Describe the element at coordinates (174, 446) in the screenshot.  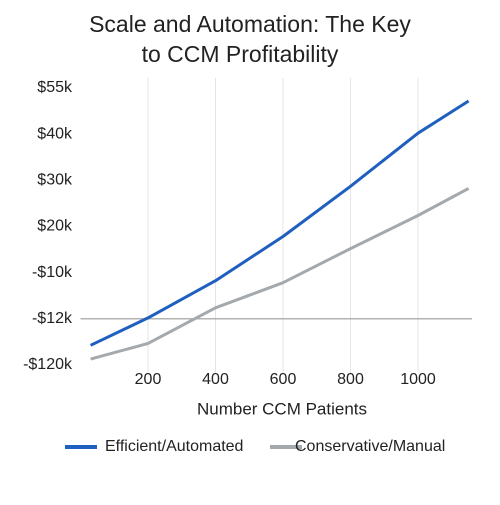
I see `legend-label: Efficient/Automated` at that location.